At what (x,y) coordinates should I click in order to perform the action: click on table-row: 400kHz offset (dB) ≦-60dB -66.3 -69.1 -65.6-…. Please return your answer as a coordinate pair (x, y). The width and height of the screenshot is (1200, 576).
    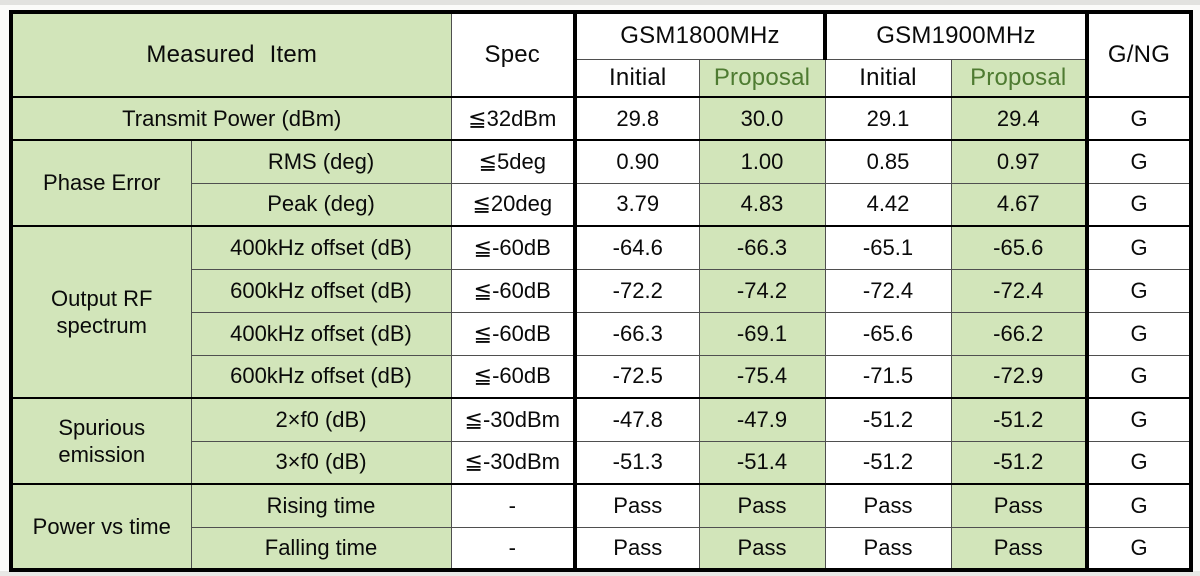
    Looking at the image, I should click on (601, 333).